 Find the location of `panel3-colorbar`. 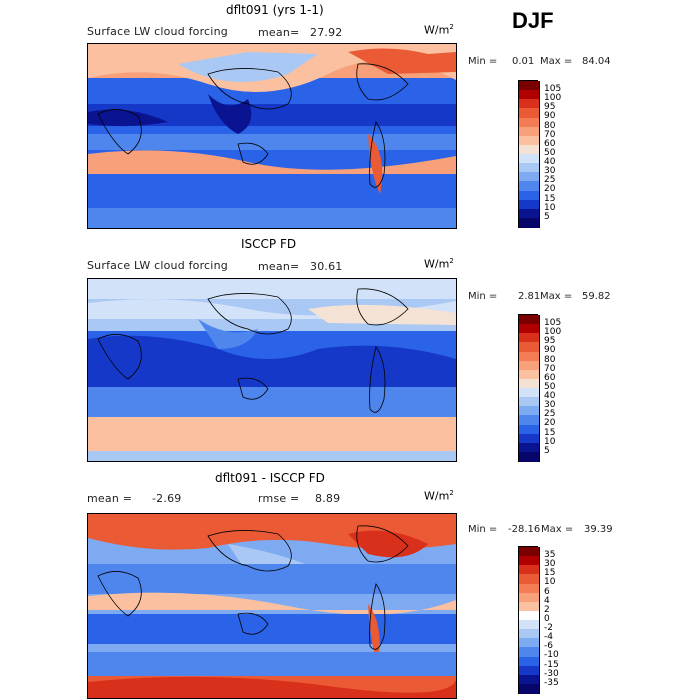

panel3-colorbar is located at coordinates (529, 620).